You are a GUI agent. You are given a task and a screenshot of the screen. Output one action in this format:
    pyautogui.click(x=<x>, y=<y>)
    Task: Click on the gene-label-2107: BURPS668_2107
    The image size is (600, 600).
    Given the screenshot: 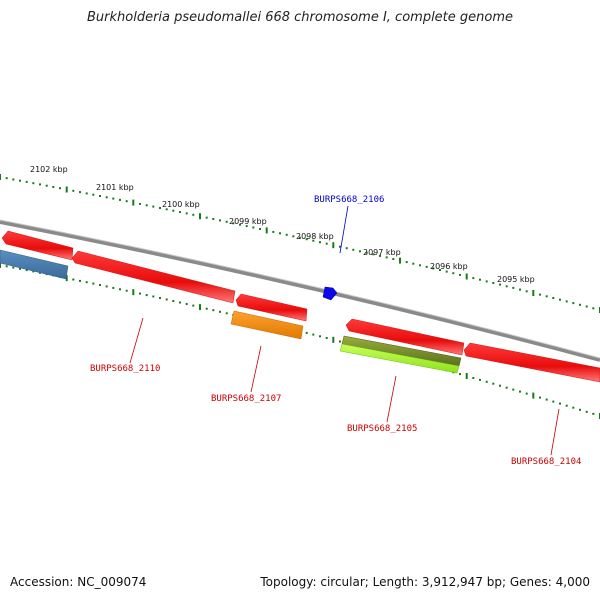 What is the action you would take?
    pyautogui.click(x=246, y=399)
    